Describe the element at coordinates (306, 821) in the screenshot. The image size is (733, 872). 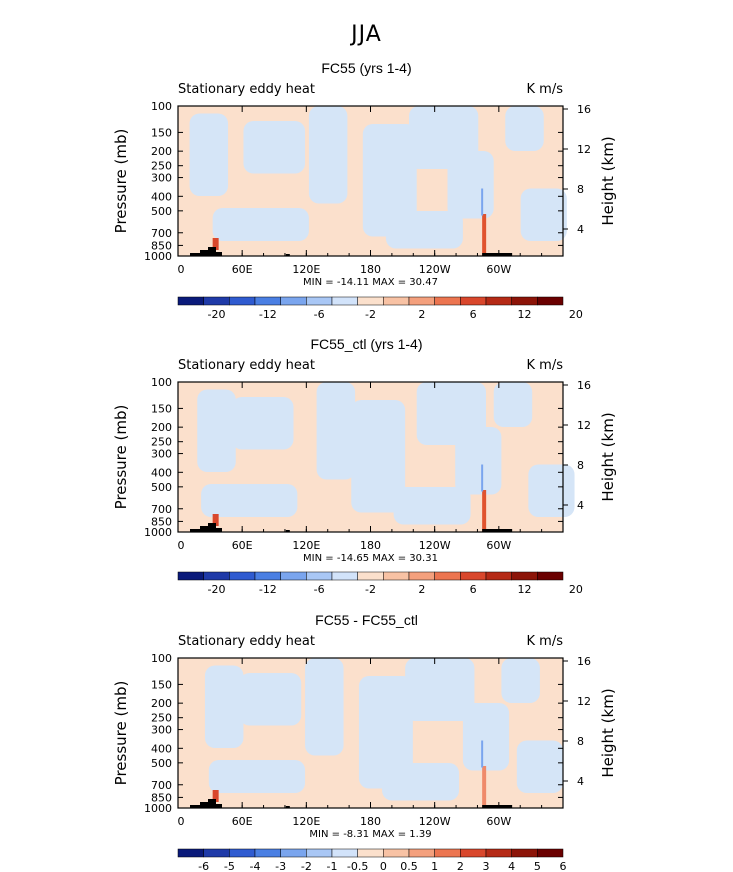
I see `x-tick-label: 120E` at that location.